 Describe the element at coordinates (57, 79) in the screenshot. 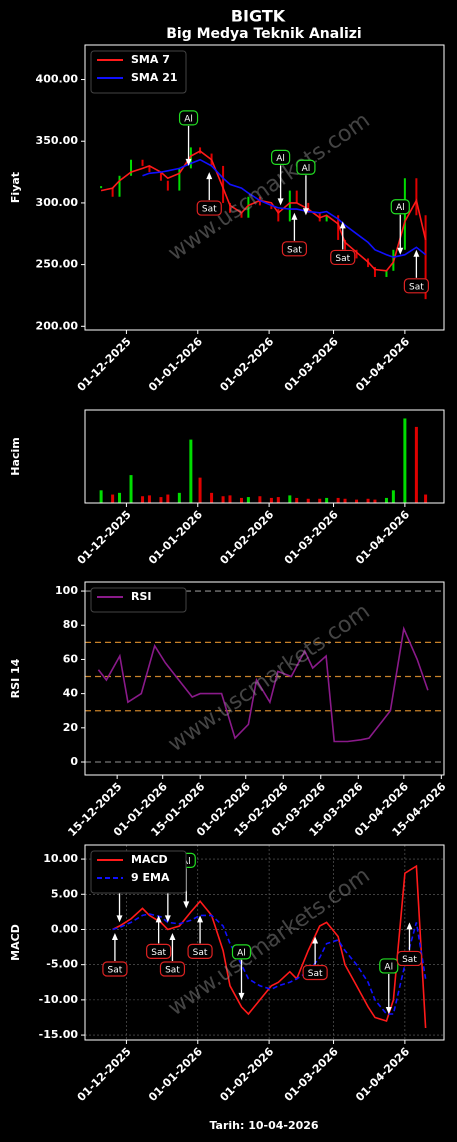

I see `y-tick-label: 400.00` at that location.